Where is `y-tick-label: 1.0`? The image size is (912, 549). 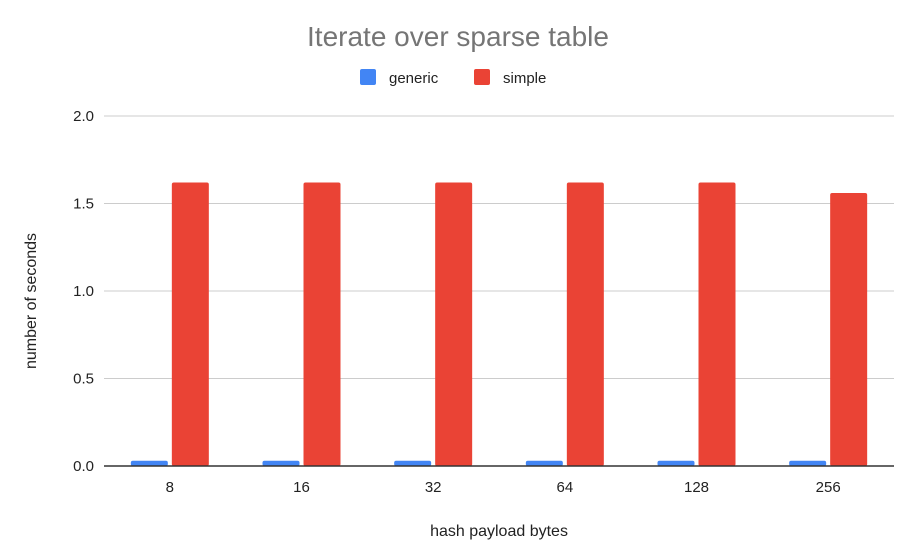 y-tick-label: 1.0 is located at coordinates (83, 291).